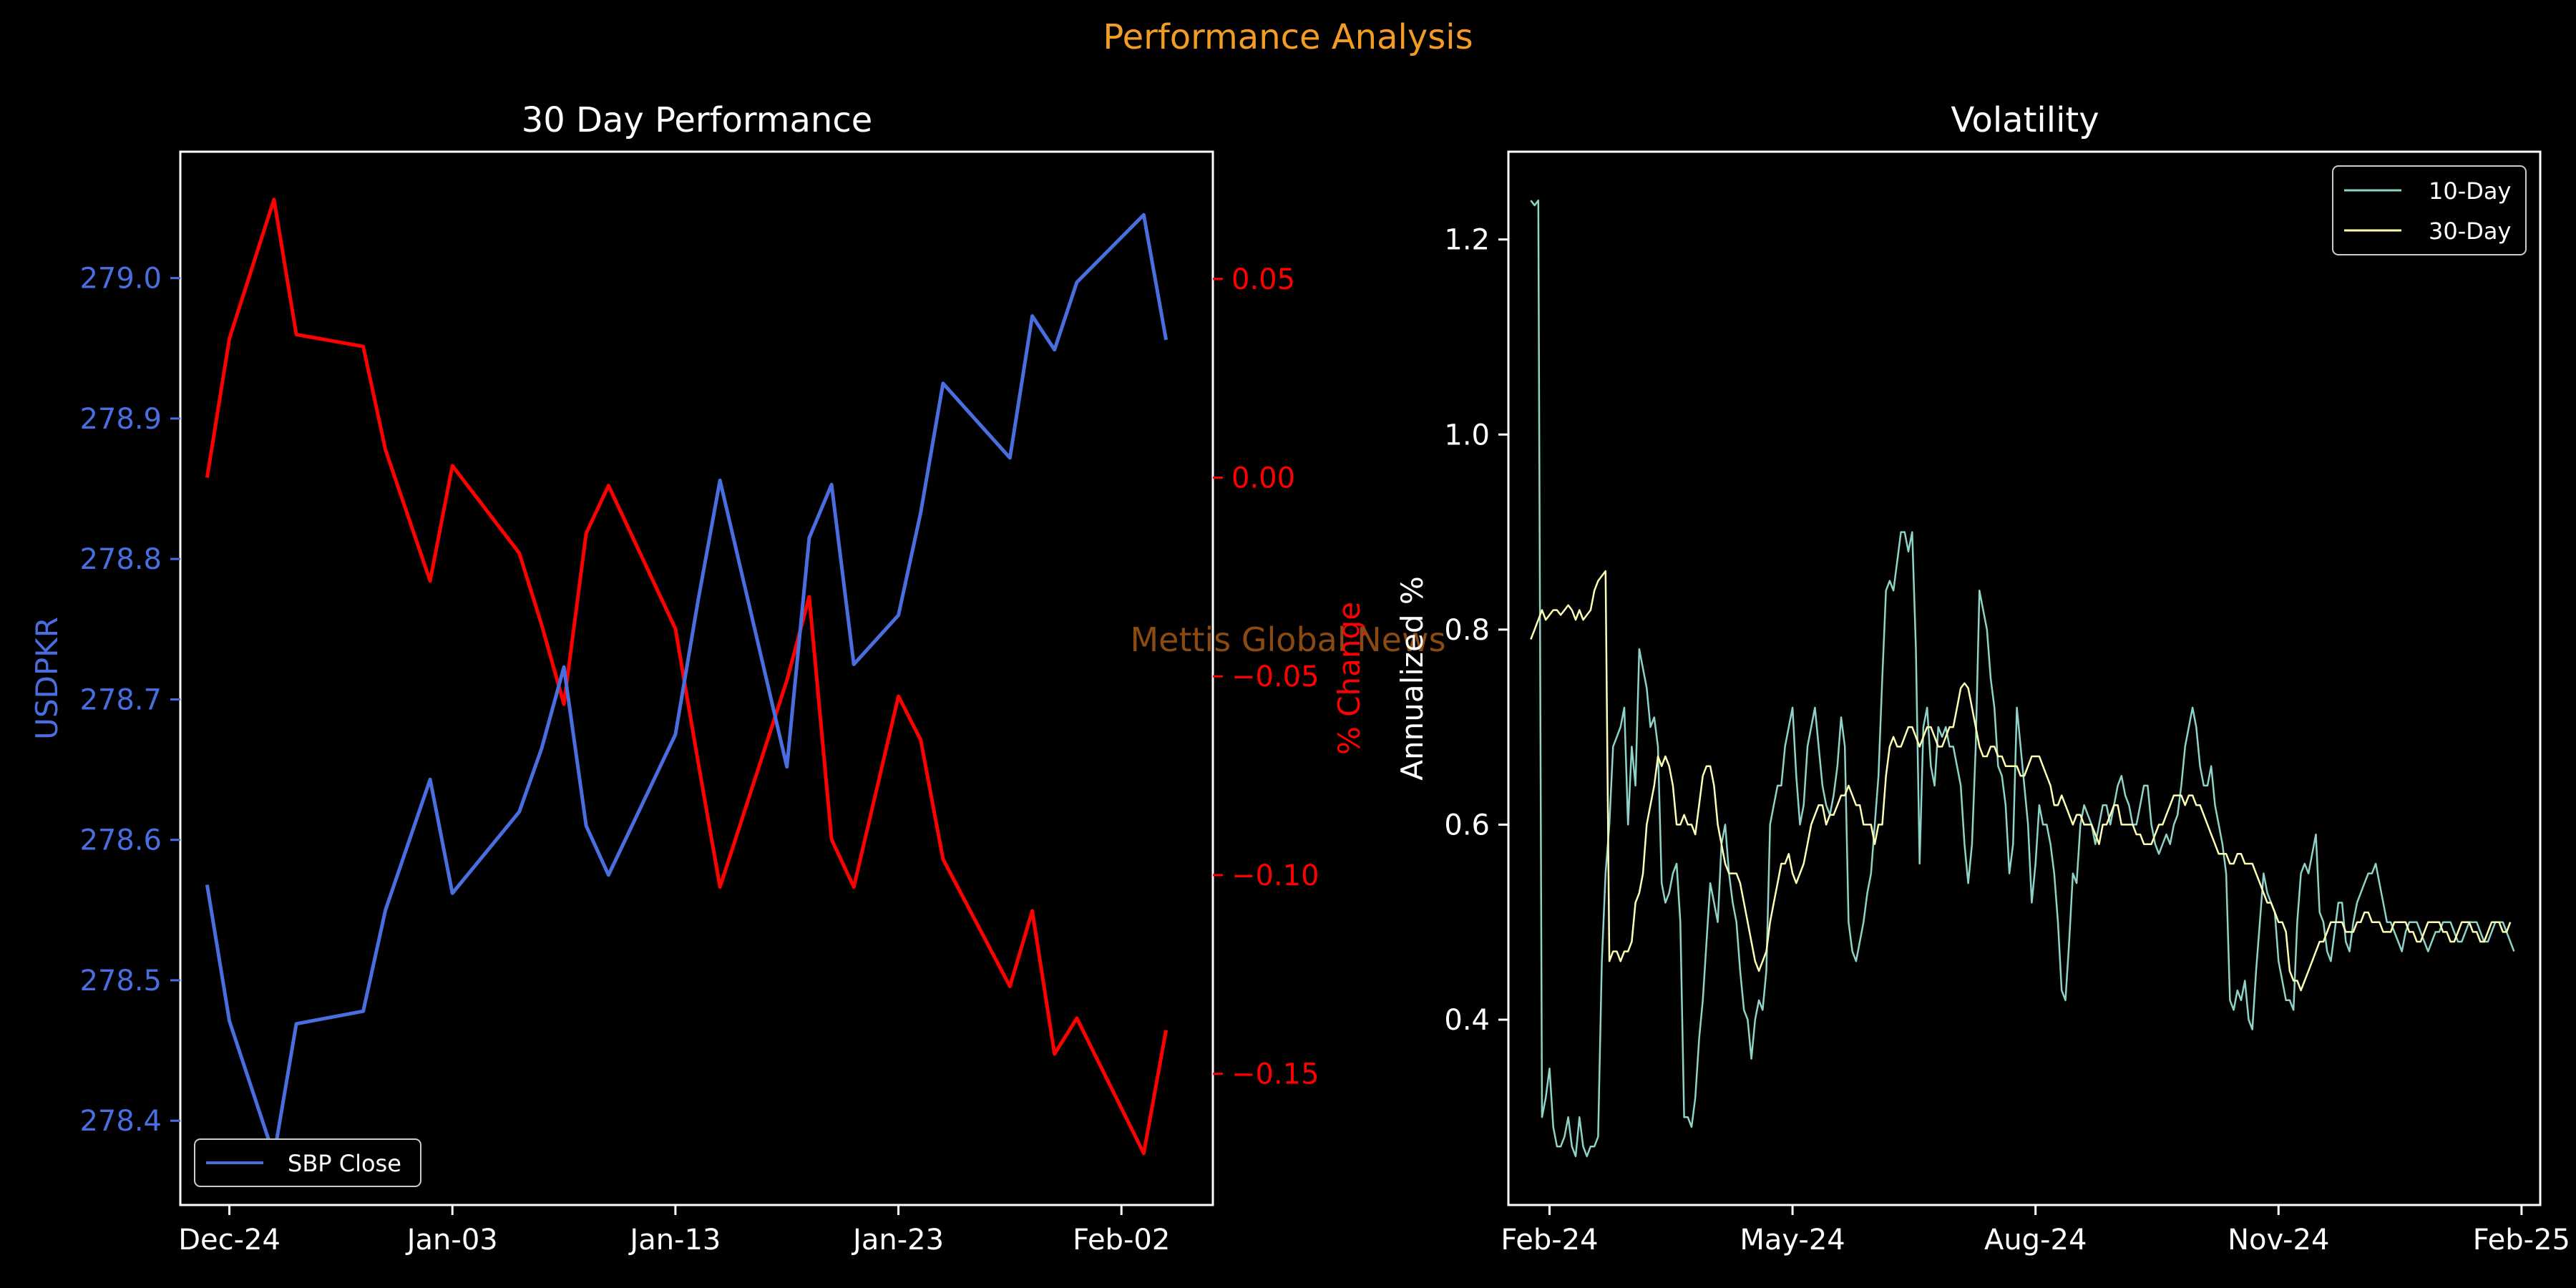  I want to click on volatility-y-axis-label: Annualized %, so click(1412, 678).